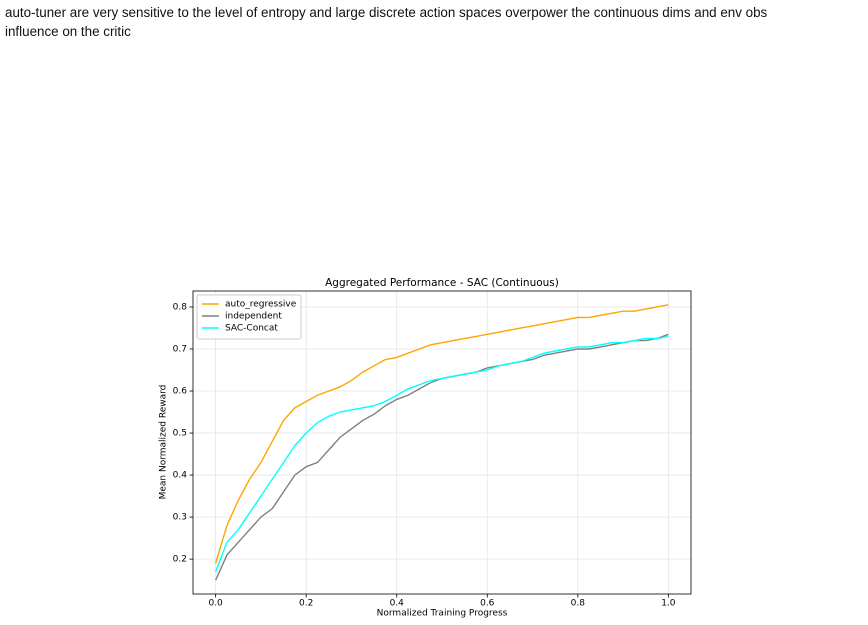  What do you see at coordinates (442, 614) in the screenshot?
I see `x-axis-label: Normalized Training Progress` at bounding box center [442, 614].